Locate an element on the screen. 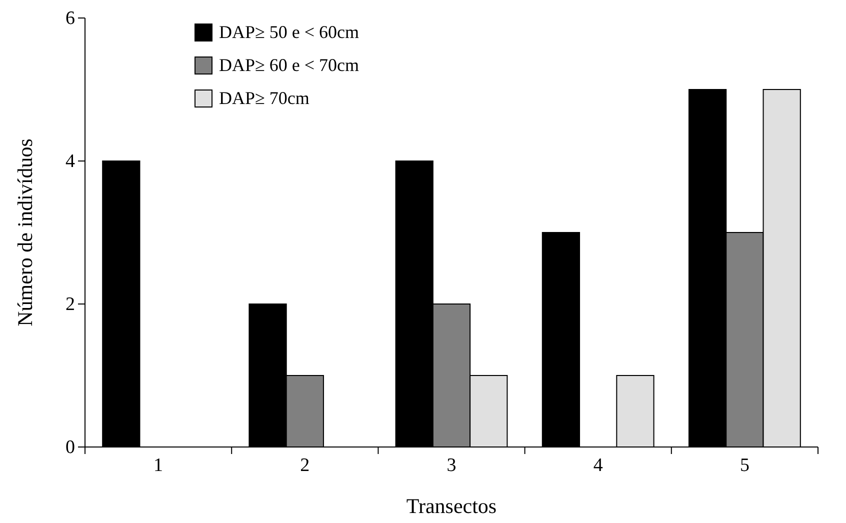  y-axis-title: Número de indivíduos is located at coordinates (25, 232).